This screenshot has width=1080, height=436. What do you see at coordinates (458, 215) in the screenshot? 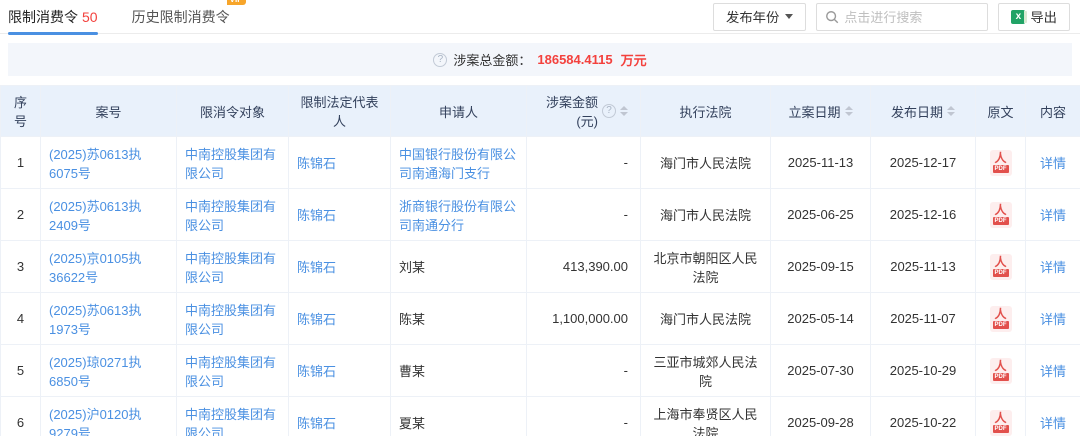
I see `applicant-link: 浙商银行股份有限公司南通分行` at bounding box center [458, 215].